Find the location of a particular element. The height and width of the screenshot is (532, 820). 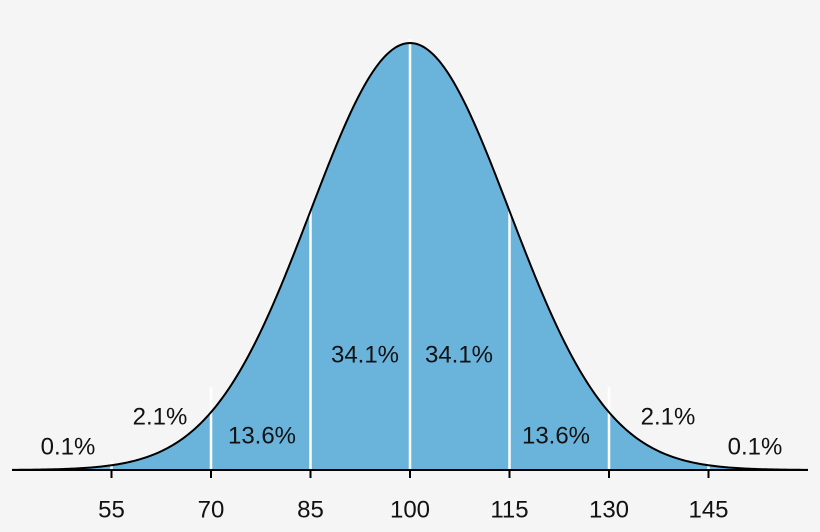

x-tick-label: 55 is located at coordinates (111, 509).